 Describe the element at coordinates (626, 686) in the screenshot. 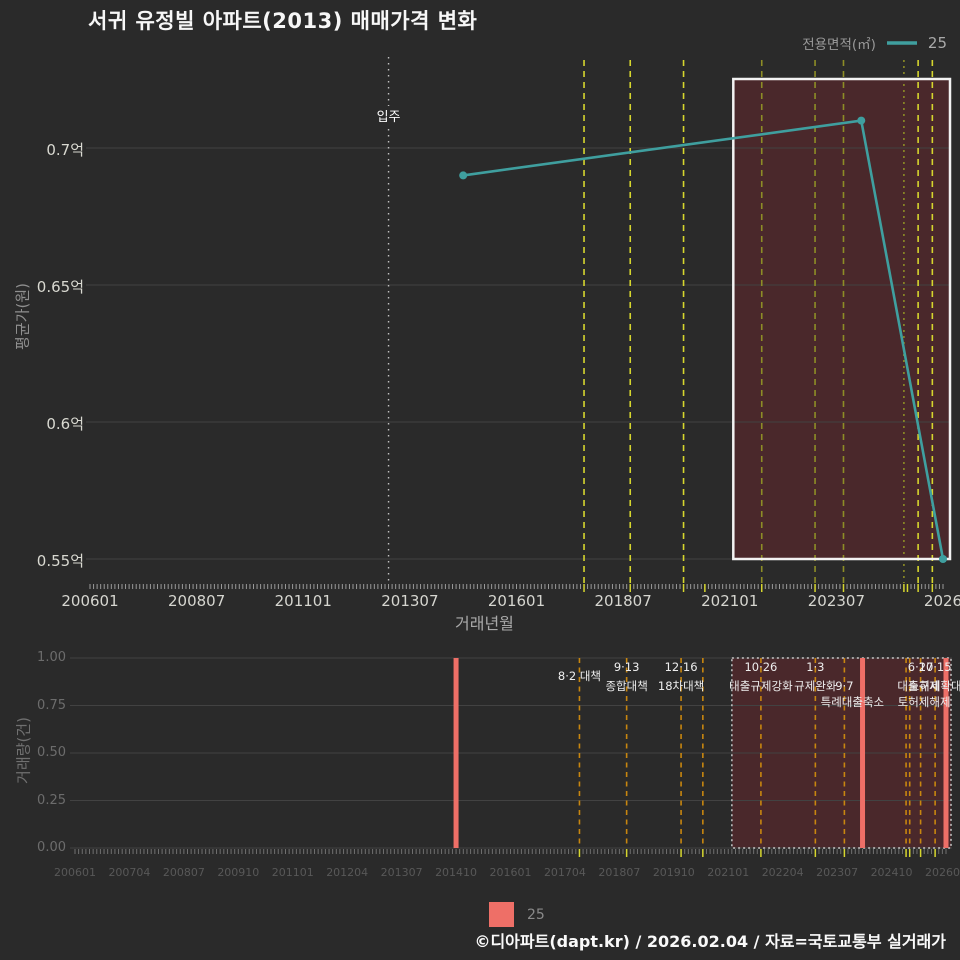

I see `annotation-text: 종합대책` at that location.